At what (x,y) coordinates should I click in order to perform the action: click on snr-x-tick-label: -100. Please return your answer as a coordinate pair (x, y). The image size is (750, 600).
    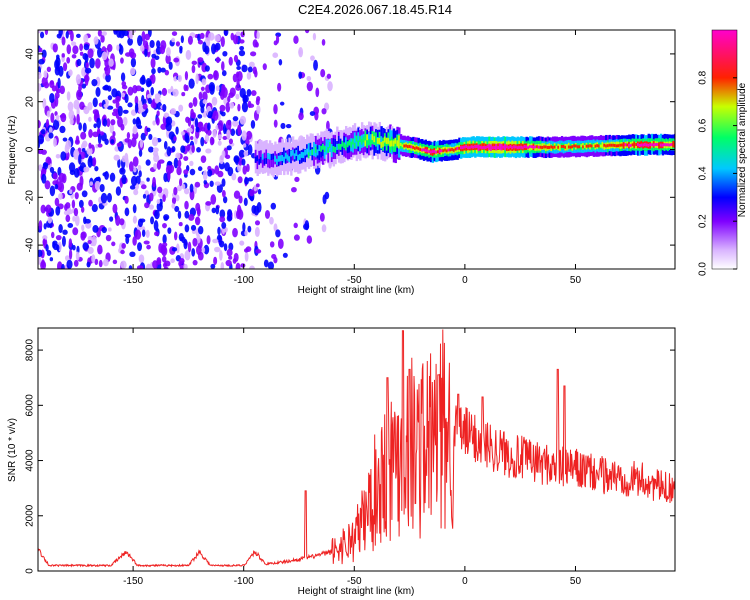
    Looking at the image, I should click on (244, 581).